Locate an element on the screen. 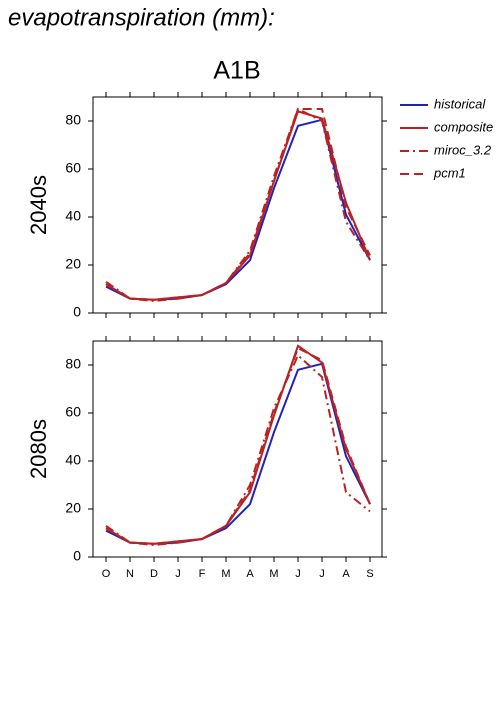  y-axis-label: 2040s is located at coordinates (38, 205).